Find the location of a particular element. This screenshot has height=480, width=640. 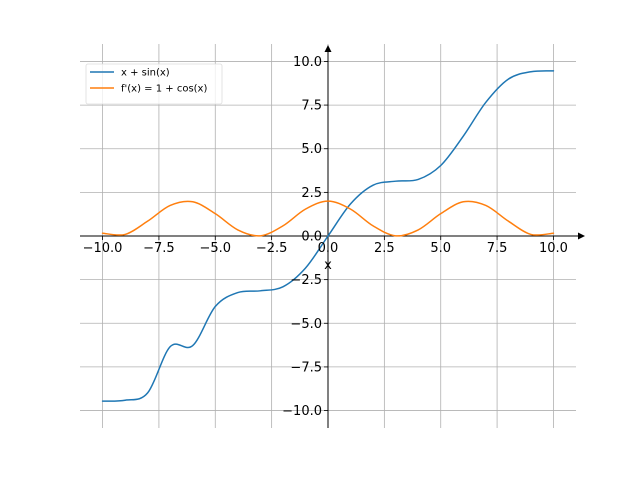

legend-label: x + sin(x) is located at coordinates (145, 73).